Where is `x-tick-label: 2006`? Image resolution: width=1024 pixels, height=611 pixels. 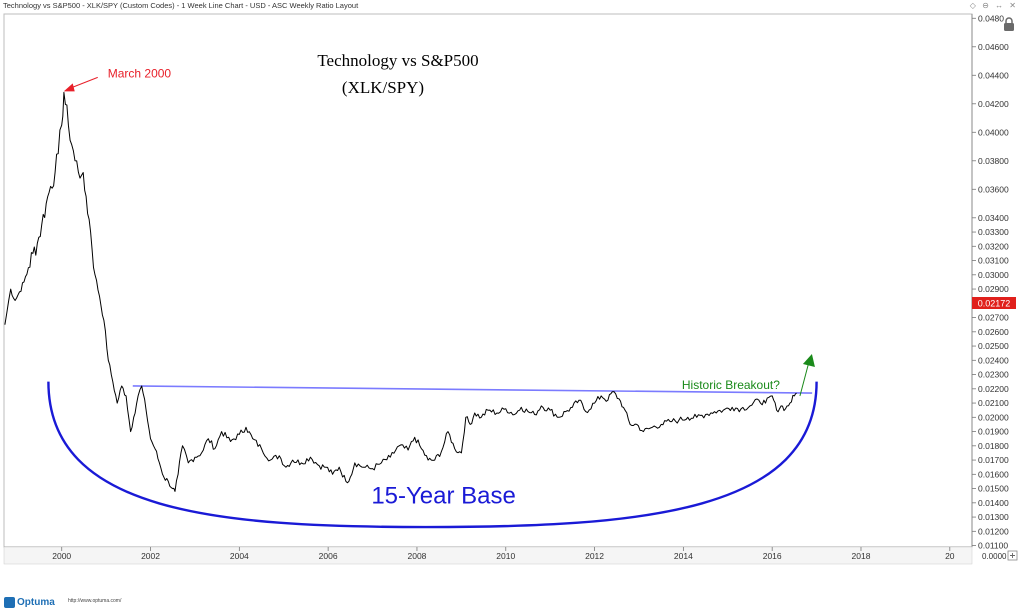
x-tick-label: 2006 is located at coordinates (328, 556).